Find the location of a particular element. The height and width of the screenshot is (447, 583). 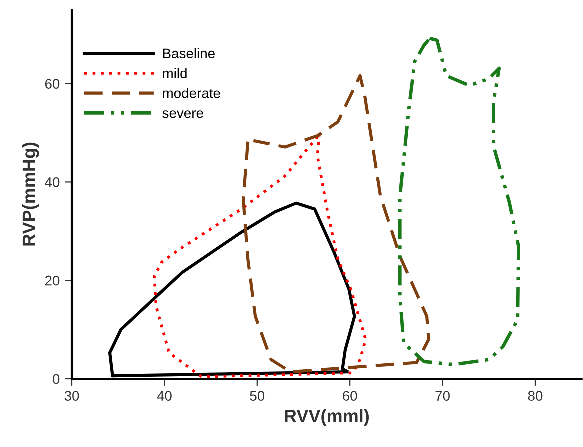

y-tick-label: 60 is located at coordinates (52, 84).